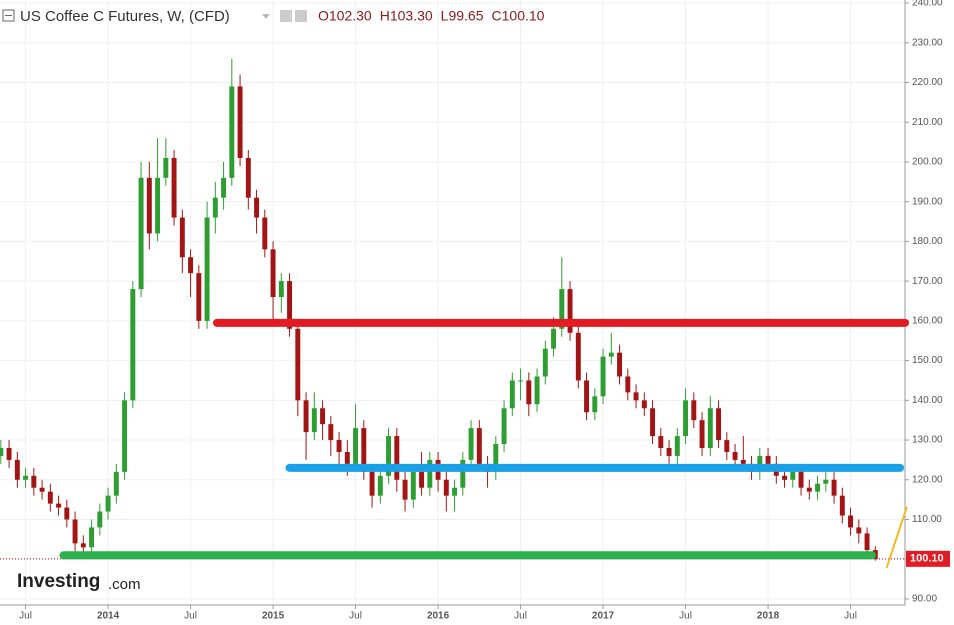  Describe the element at coordinates (927, 4) in the screenshot. I see `y-tick-label: 240.00` at that location.